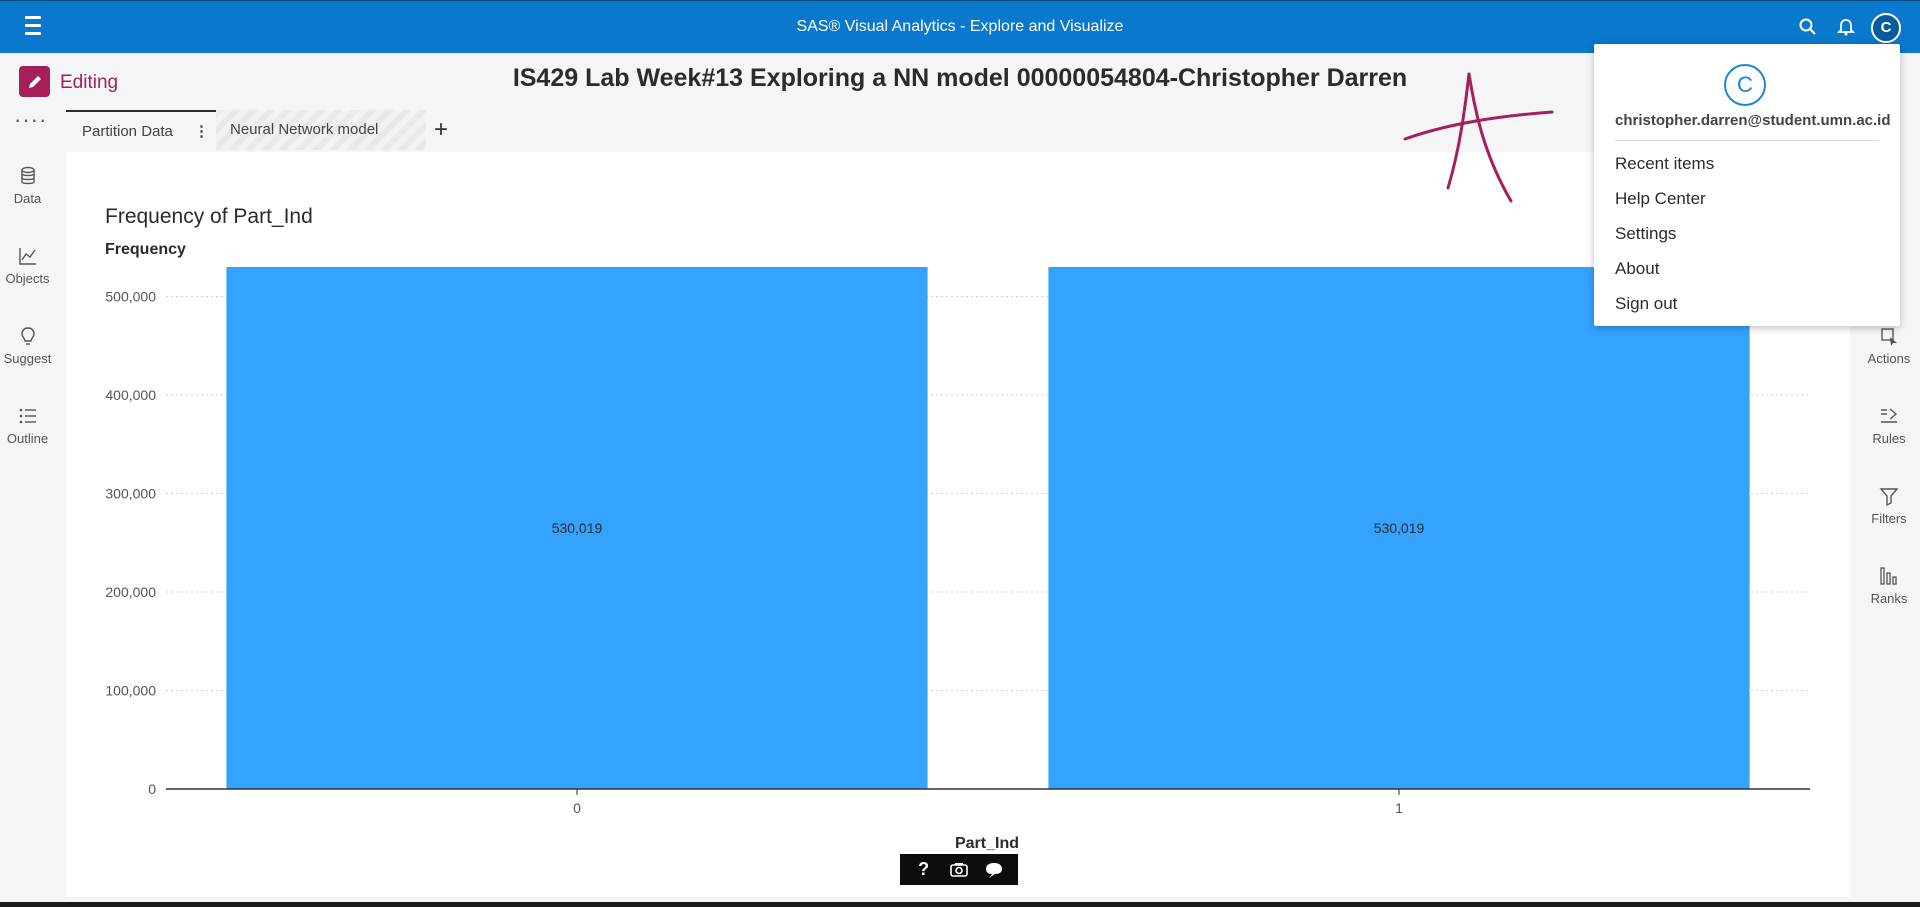  I want to click on taskbar-strip, so click(960, 904).